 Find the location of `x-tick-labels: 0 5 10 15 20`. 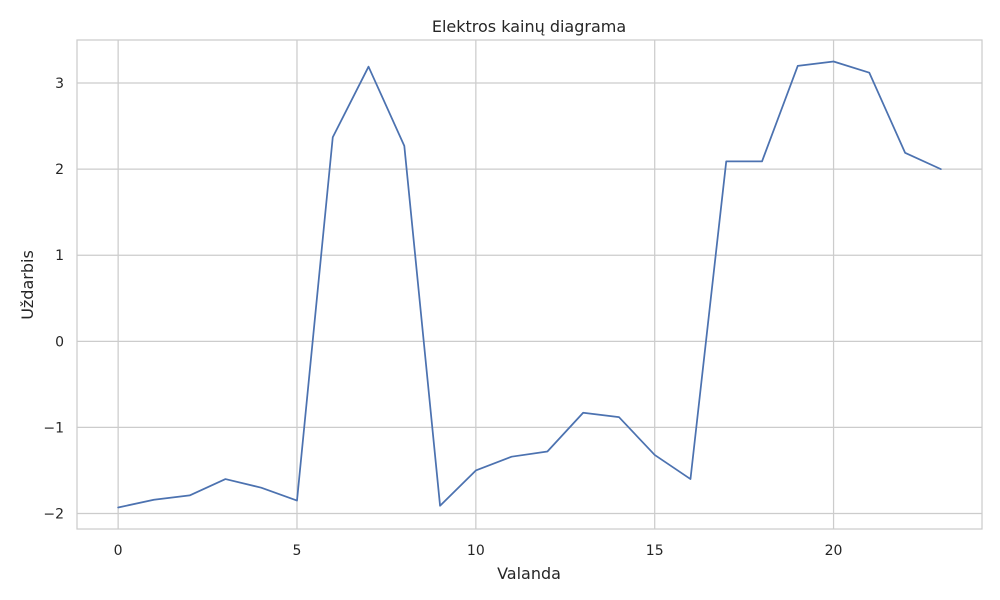

x-tick-labels: 0 5 10 15 20 is located at coordinates (478, 551).